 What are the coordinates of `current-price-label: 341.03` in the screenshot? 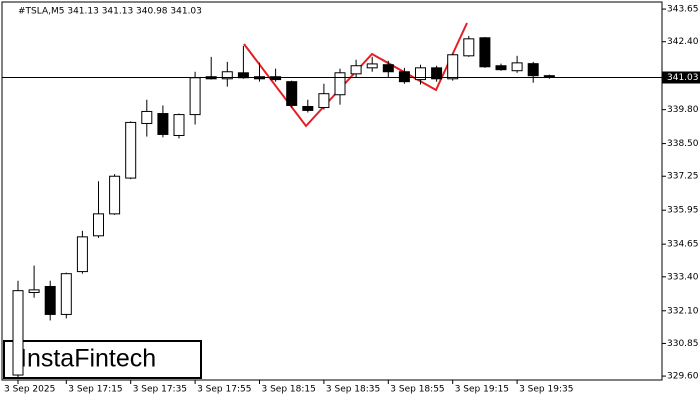 It's located at (683, 78).